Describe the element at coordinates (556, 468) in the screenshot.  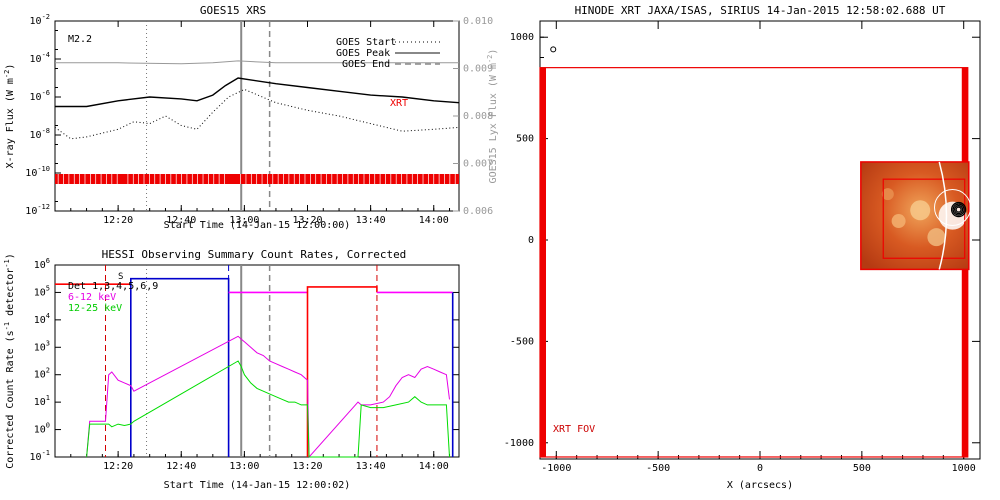
I see `x-tick-label: -1000` at that location.